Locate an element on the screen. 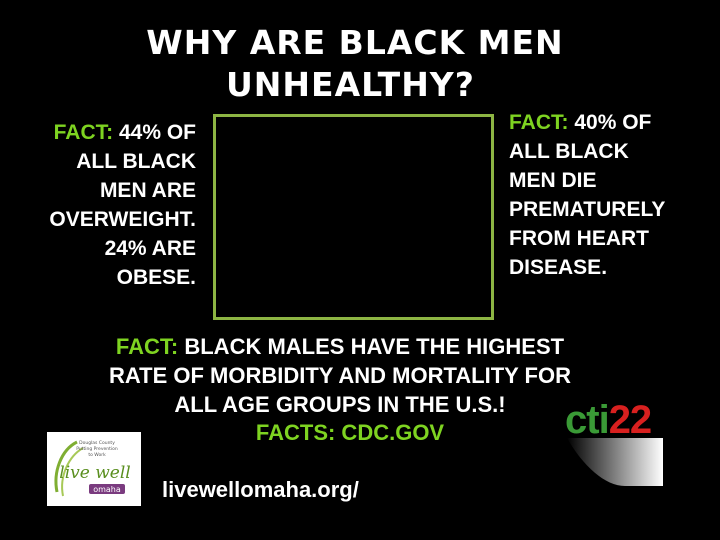 The width and height of the screenshot is (720, 540). svg-text: to Work is located at coordinates (97, 455).